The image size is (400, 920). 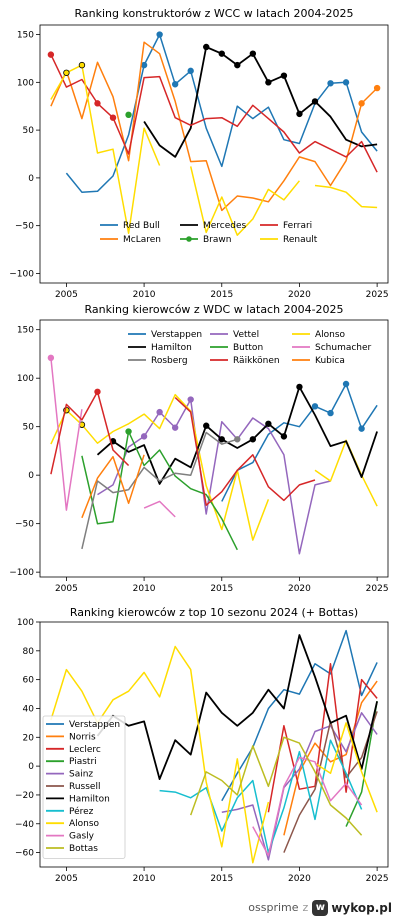 I want to click on site-name: wykop.pl, so click(x=361, y=907).